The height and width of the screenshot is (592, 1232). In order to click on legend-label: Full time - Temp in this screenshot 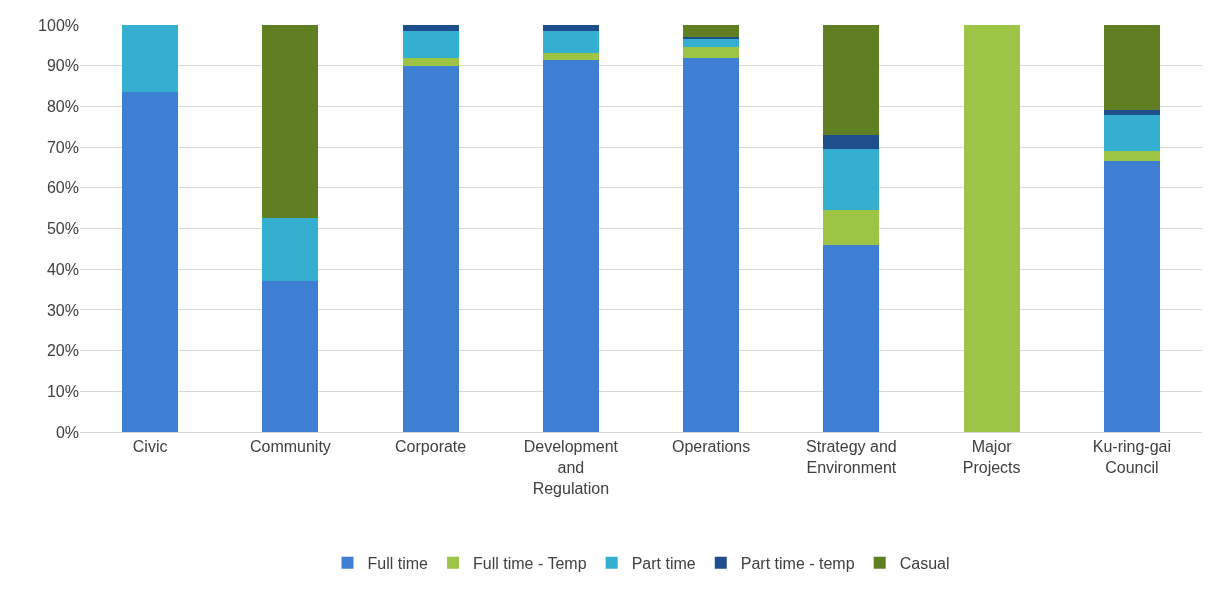, I will do `click(530, 564)`.